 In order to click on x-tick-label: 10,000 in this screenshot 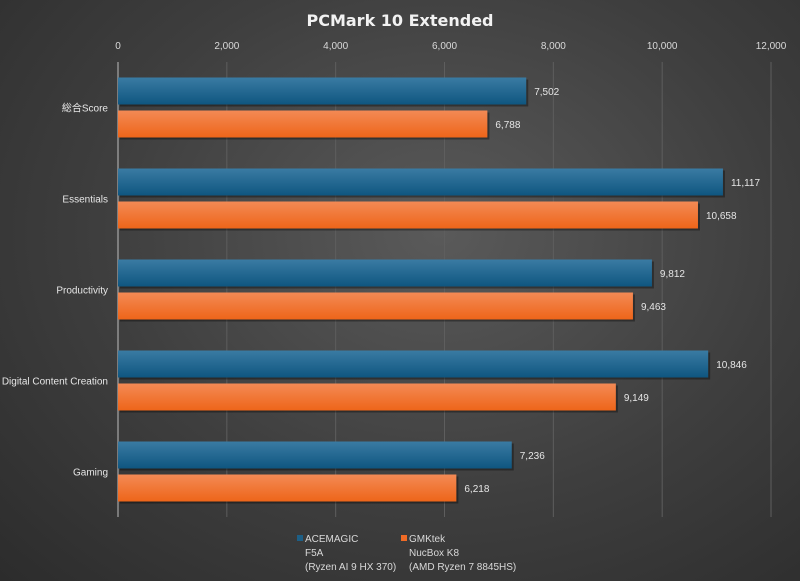, I will do `click(662, 46)`.